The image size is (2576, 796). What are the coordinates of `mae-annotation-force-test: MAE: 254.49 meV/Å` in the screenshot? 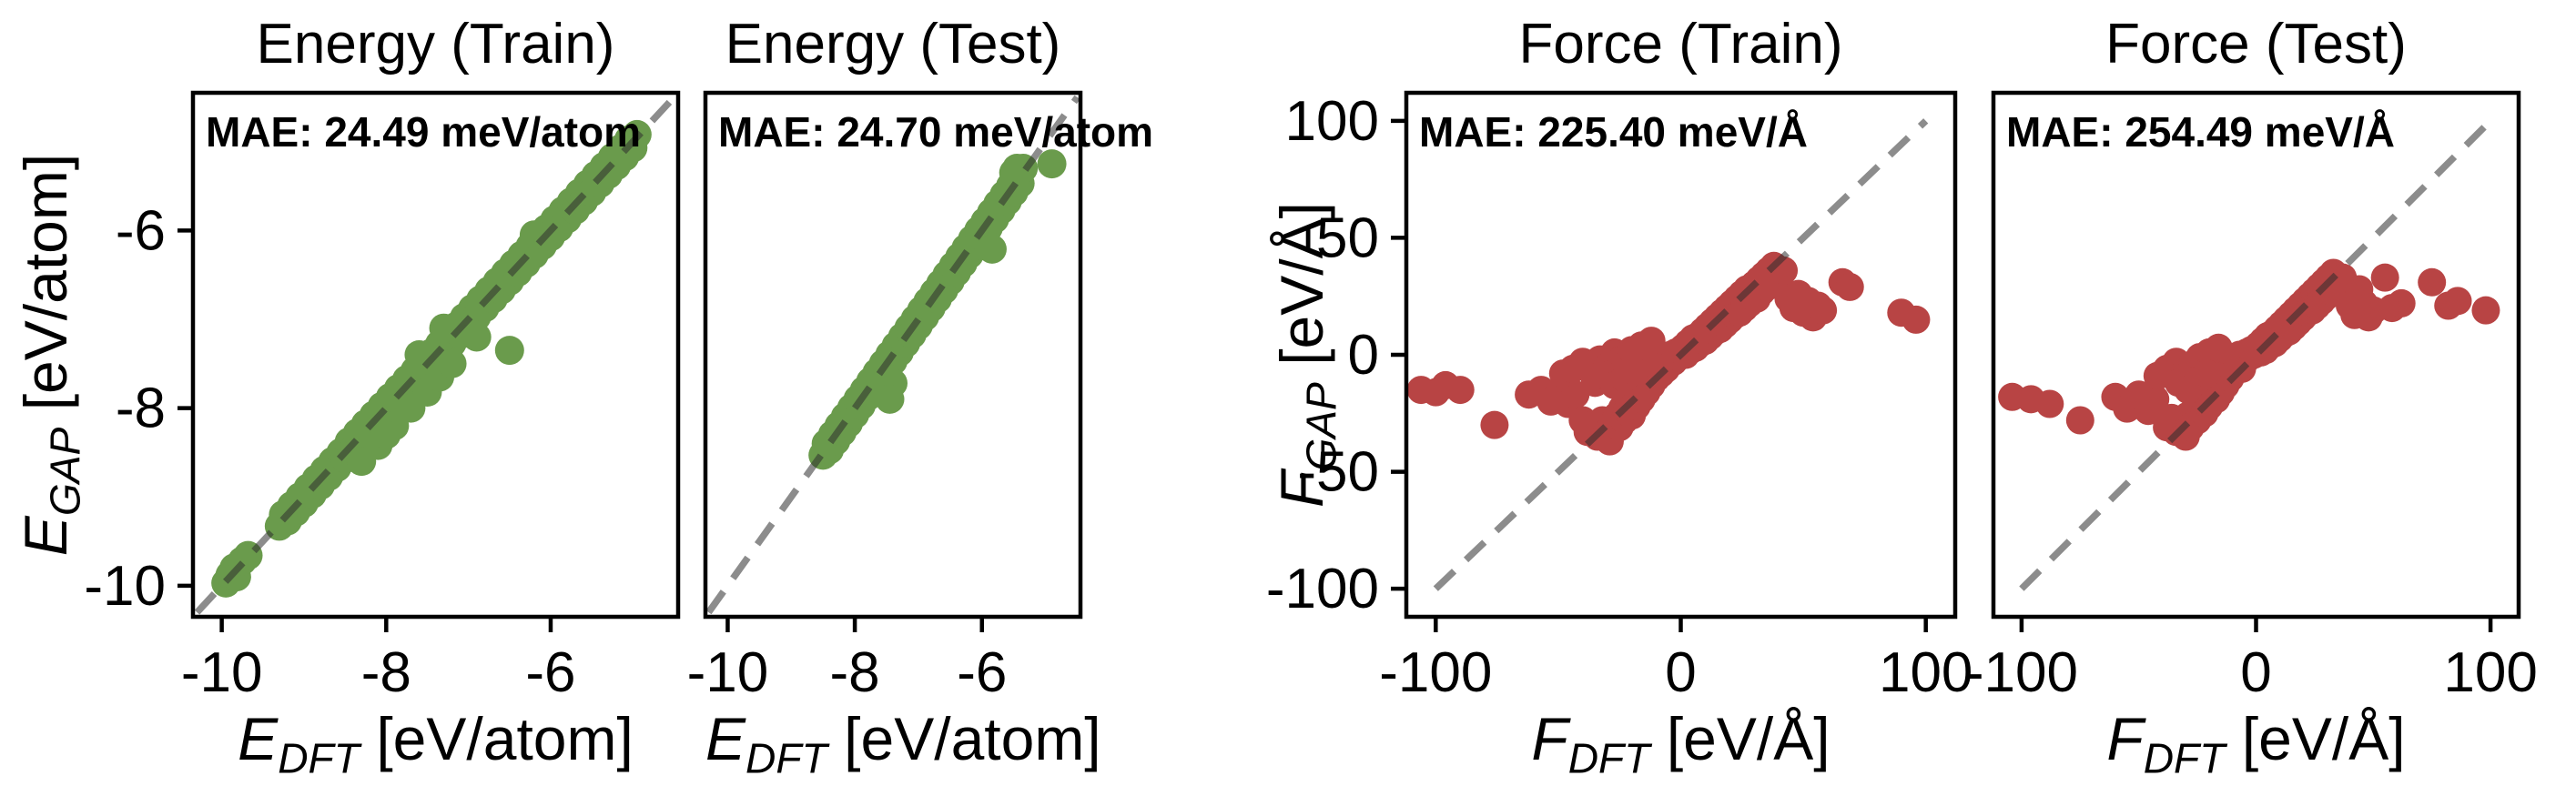 It's located at (2200, 132).